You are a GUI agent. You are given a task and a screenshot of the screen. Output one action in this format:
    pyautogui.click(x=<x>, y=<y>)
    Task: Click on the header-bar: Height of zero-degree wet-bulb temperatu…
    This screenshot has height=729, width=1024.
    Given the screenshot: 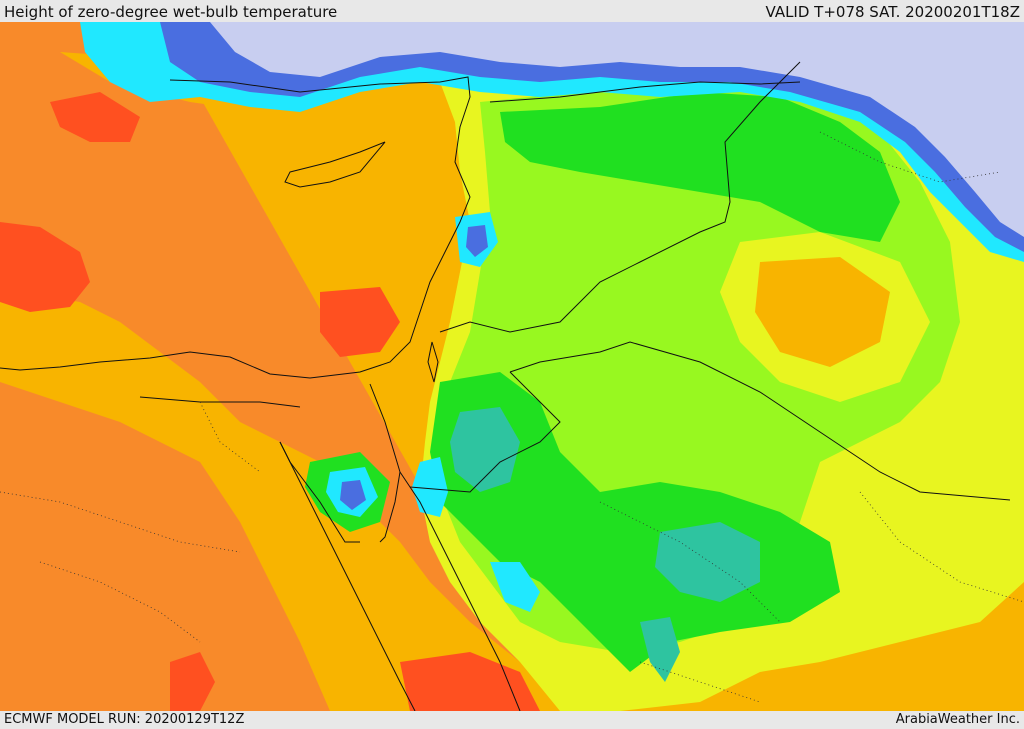 What is the action you would take?
    pyautogui.click(x=512, y=11)
    